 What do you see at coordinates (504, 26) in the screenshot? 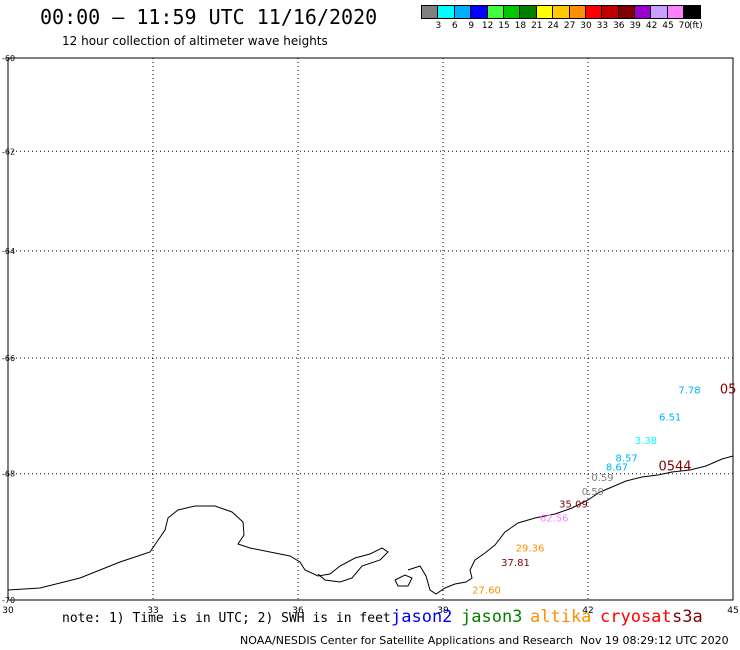
I see `color-scale-tick: 15` at bounding box center [504, 26].